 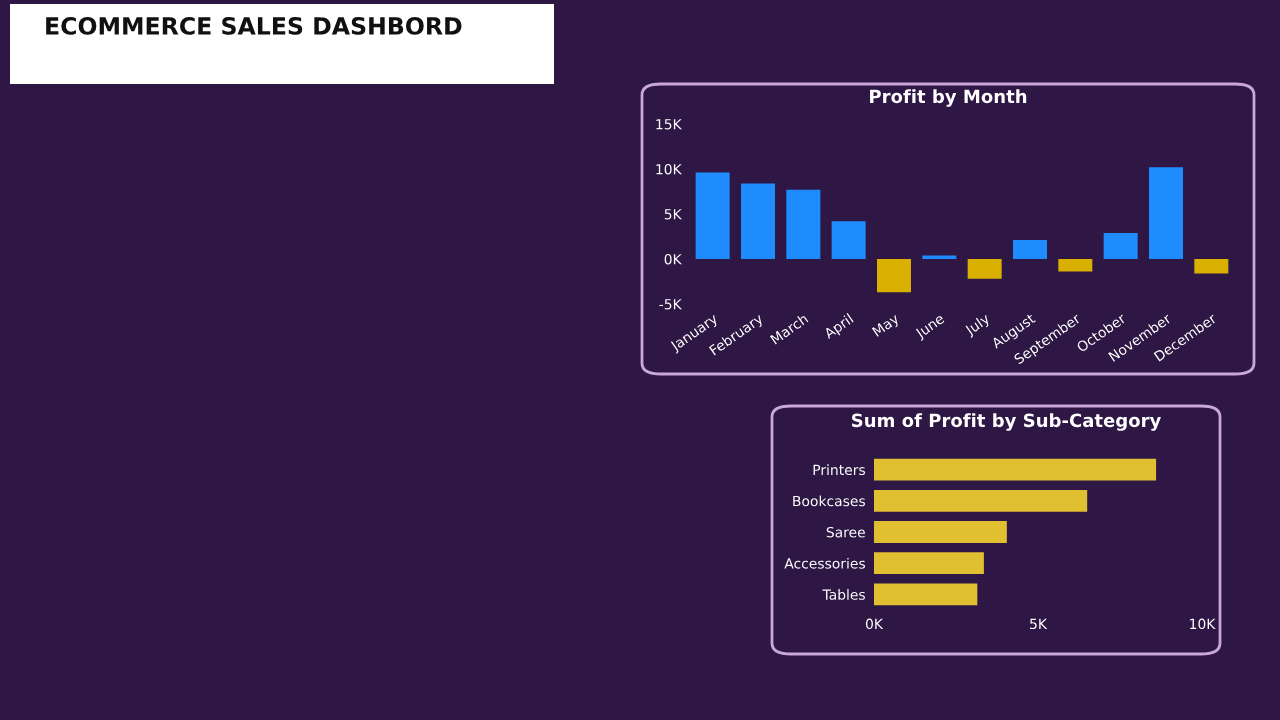 I want to click on text: ECOMMERCE SALES DASHBORD, so click(x=254, y=25).